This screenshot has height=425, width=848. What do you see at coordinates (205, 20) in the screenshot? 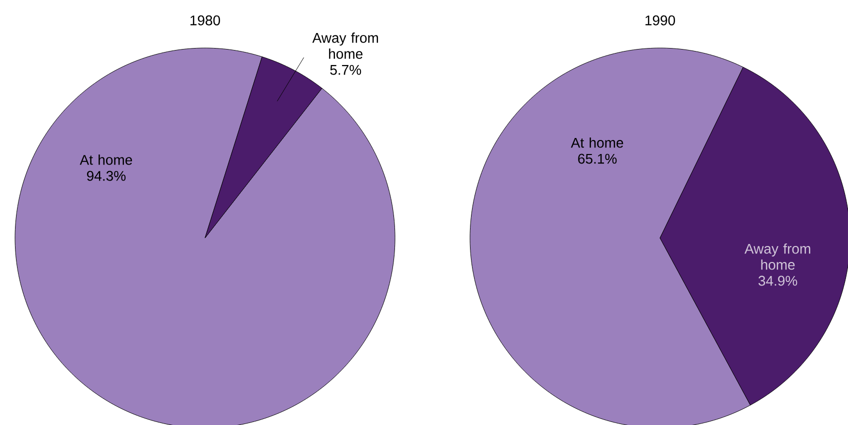
I see `chart-title: 1980` at bounding box center [205, 20].